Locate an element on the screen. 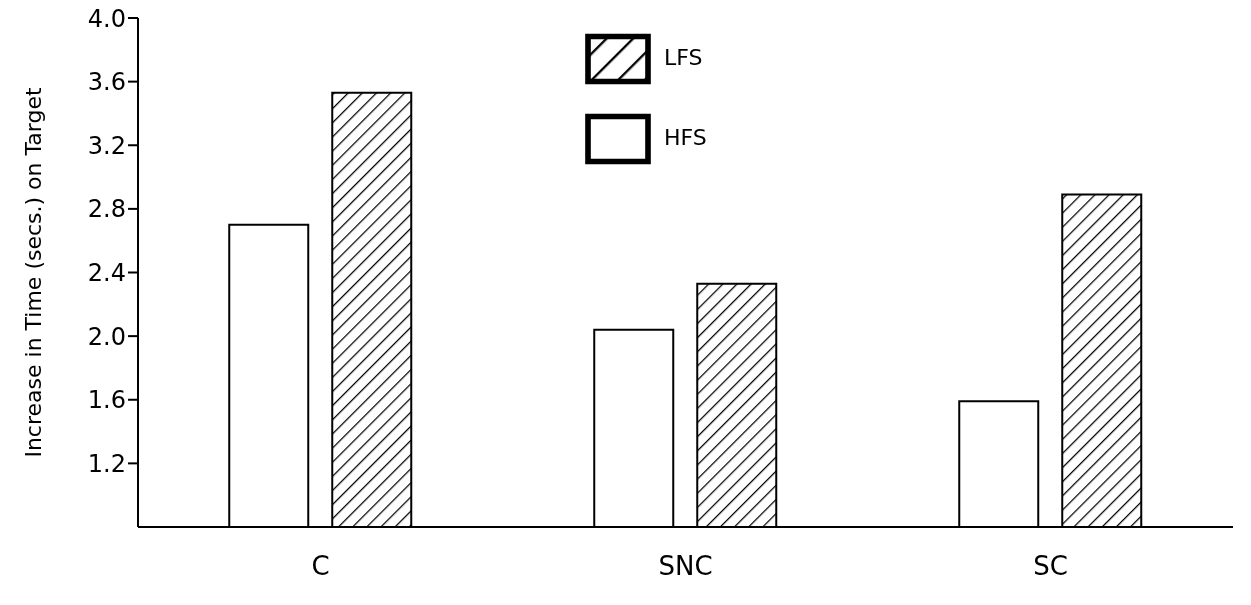  y-tick-label: 1.6 is located at coordinates (106, 400).